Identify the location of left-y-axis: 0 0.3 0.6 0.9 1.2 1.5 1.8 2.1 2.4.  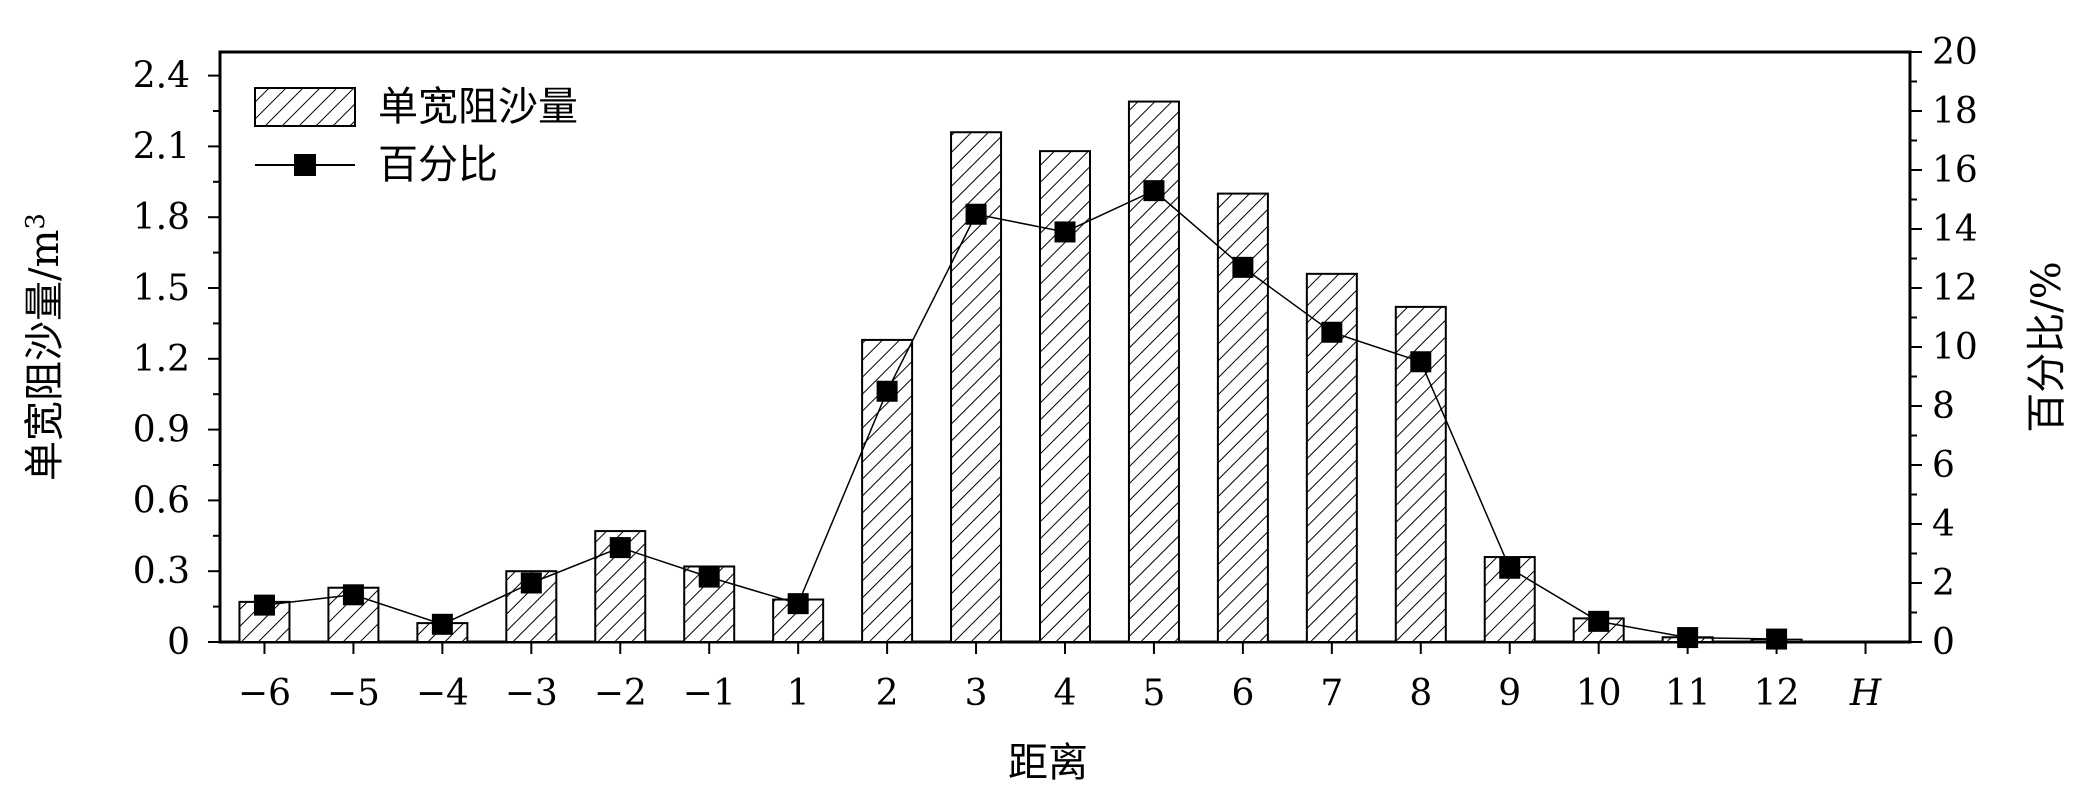
(176, 359).